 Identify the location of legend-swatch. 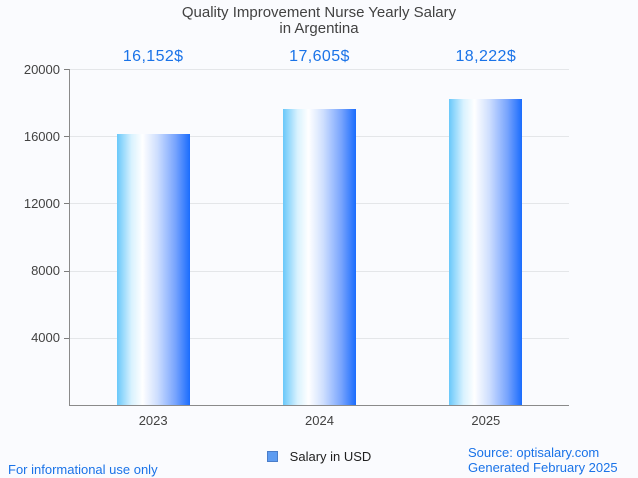
(272, 456).